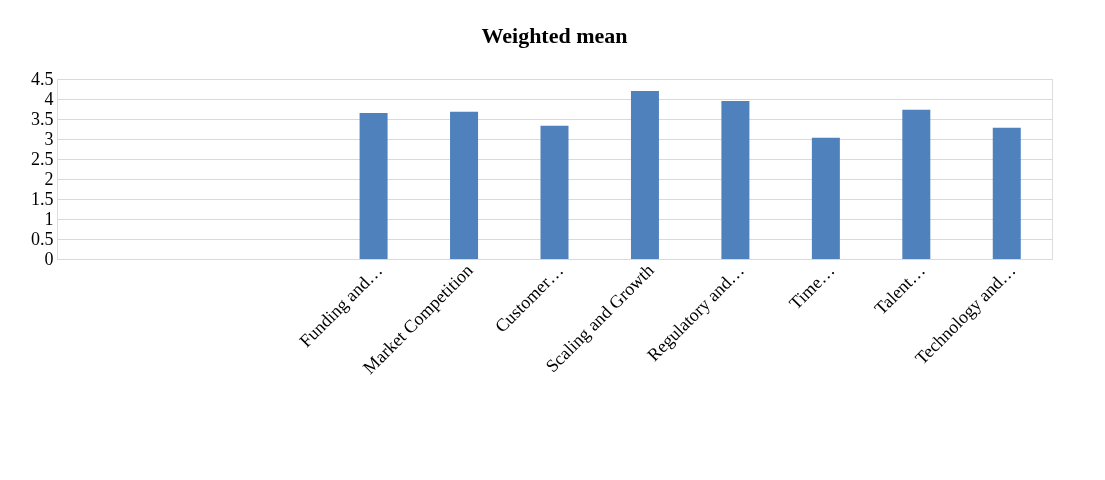  I want to click on y-tick-label: 0, so click(49, 258).